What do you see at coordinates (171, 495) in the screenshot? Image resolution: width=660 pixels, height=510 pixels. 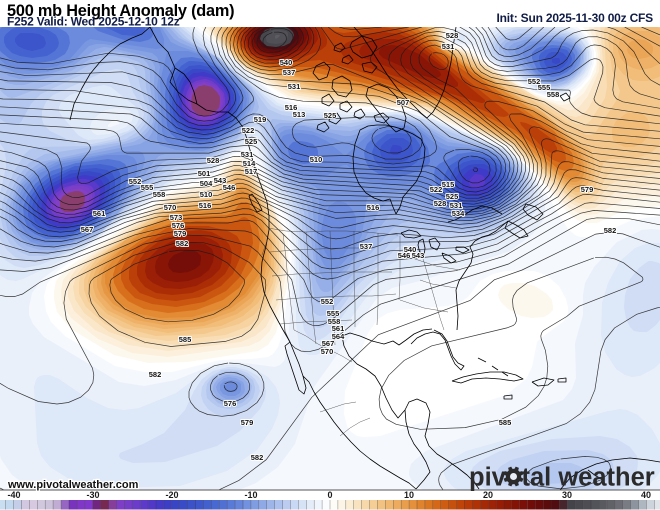 I see `svg-text: -20` at bounding box center [171, 495].